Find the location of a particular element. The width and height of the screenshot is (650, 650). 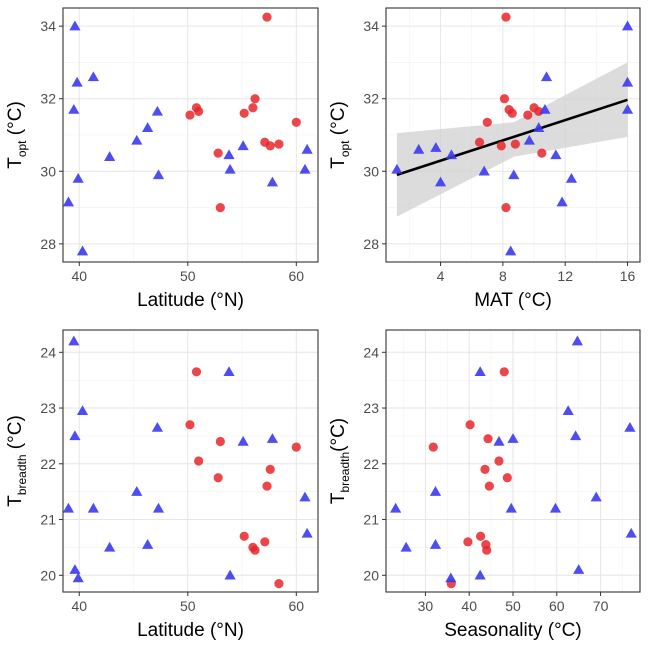

x-axis-title: Seasonality (°C) is located at coordinates (512, 630).